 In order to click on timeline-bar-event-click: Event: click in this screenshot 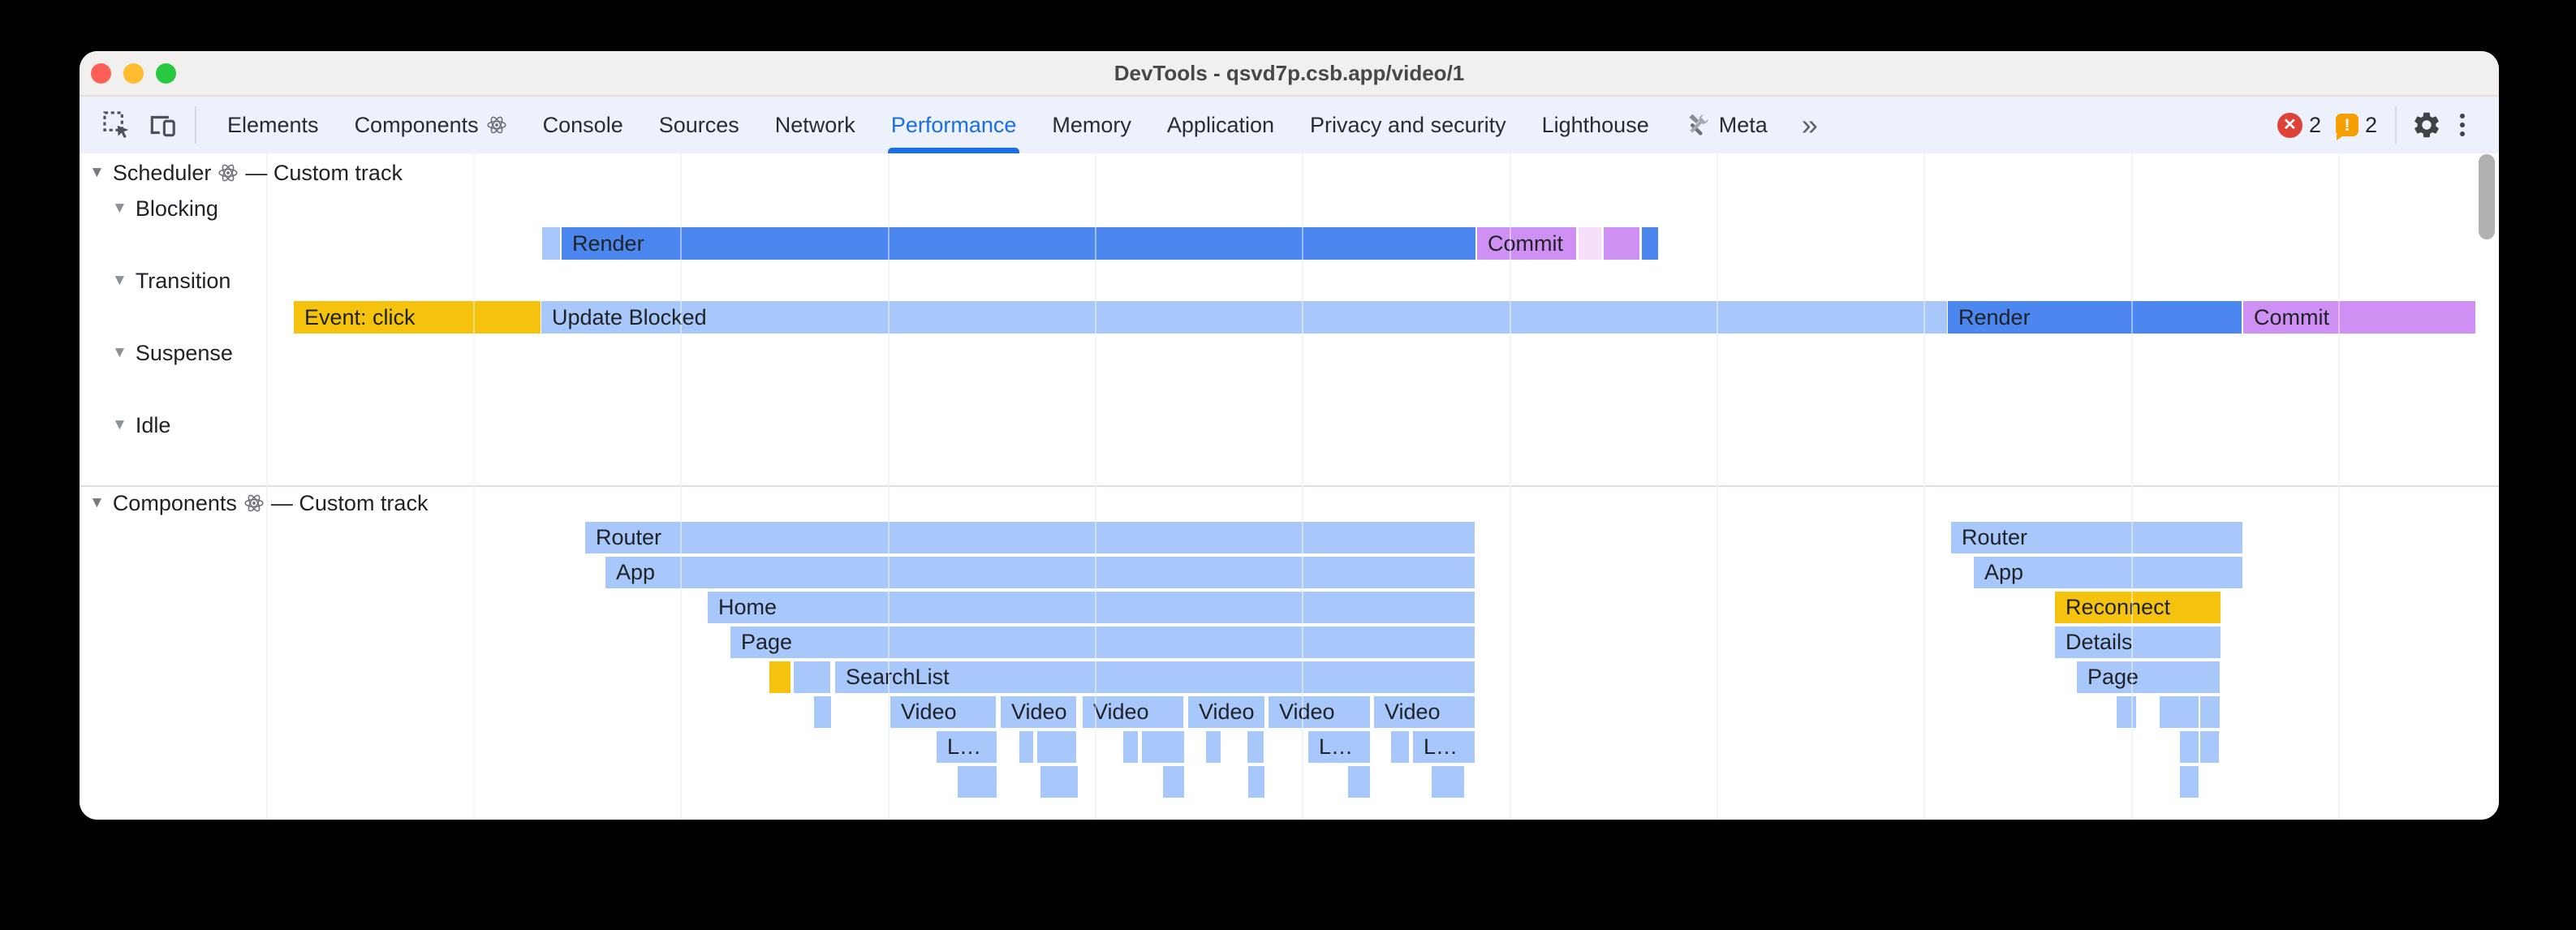, I will do `click(418, 317)`.